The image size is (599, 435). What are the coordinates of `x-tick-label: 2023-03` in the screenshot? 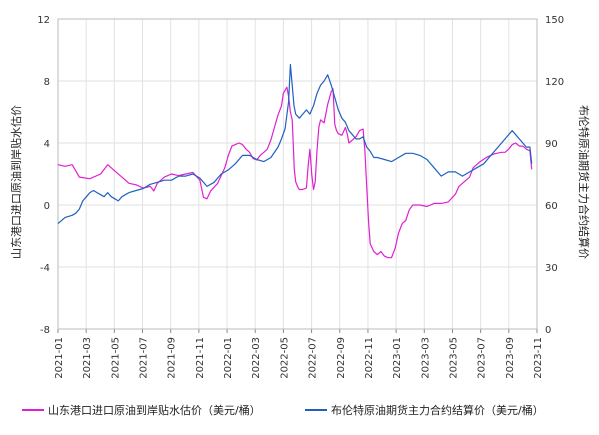 It's located at (425, 358).